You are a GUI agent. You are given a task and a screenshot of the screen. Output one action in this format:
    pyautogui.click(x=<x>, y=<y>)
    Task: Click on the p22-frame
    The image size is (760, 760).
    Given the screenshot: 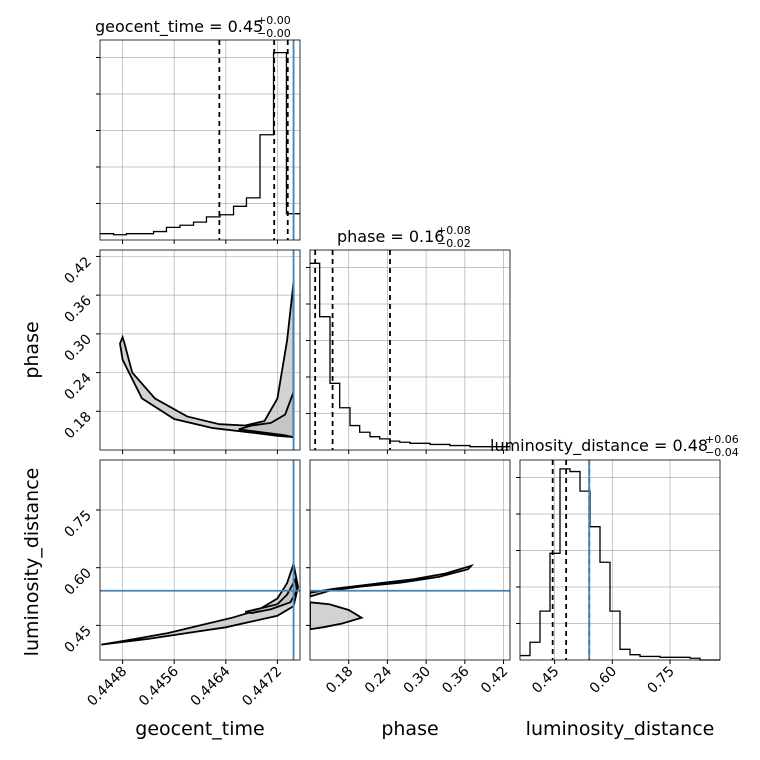 What is the action you would take?
    pyautogui.click(x=620, y=560)
    